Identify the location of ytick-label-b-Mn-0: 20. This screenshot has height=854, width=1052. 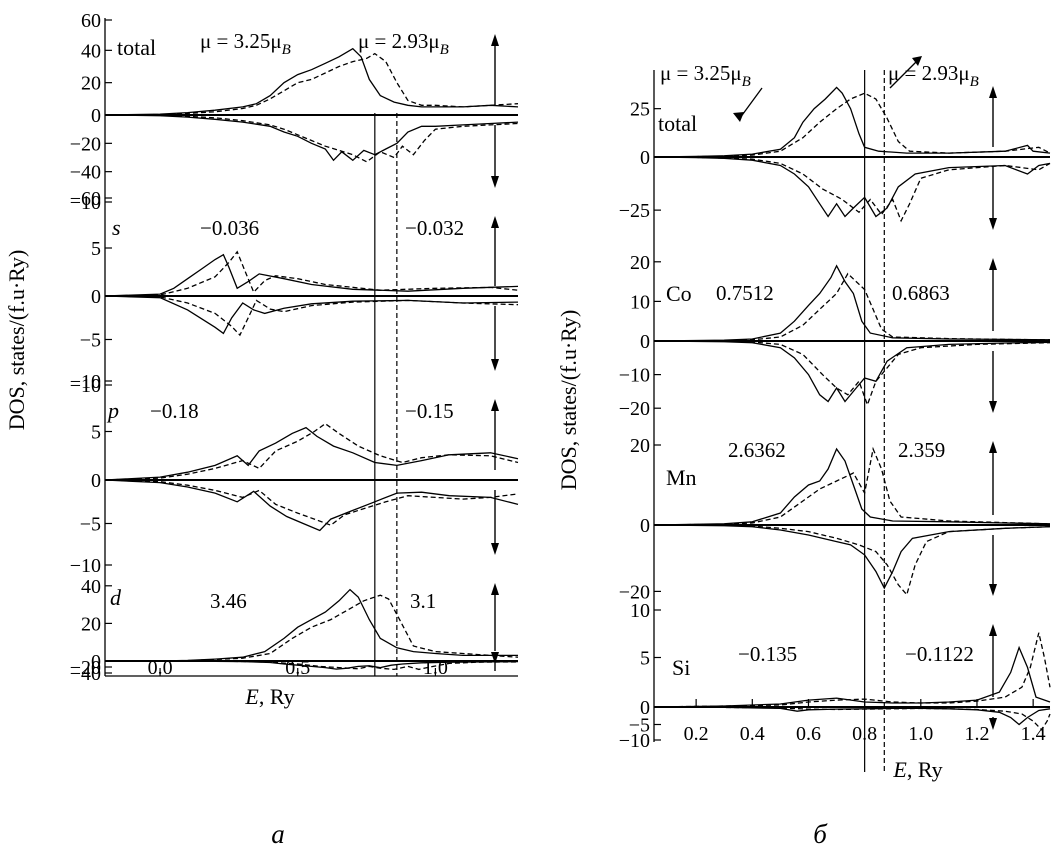
(640, 446).